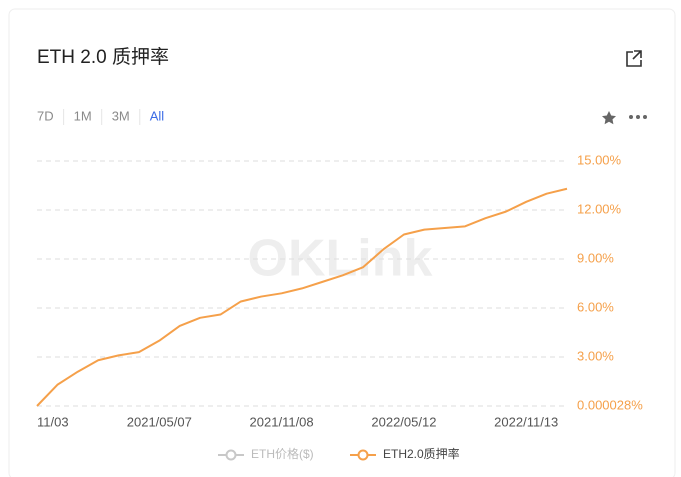  I want to click on favorite-icon, so click(609, 118).